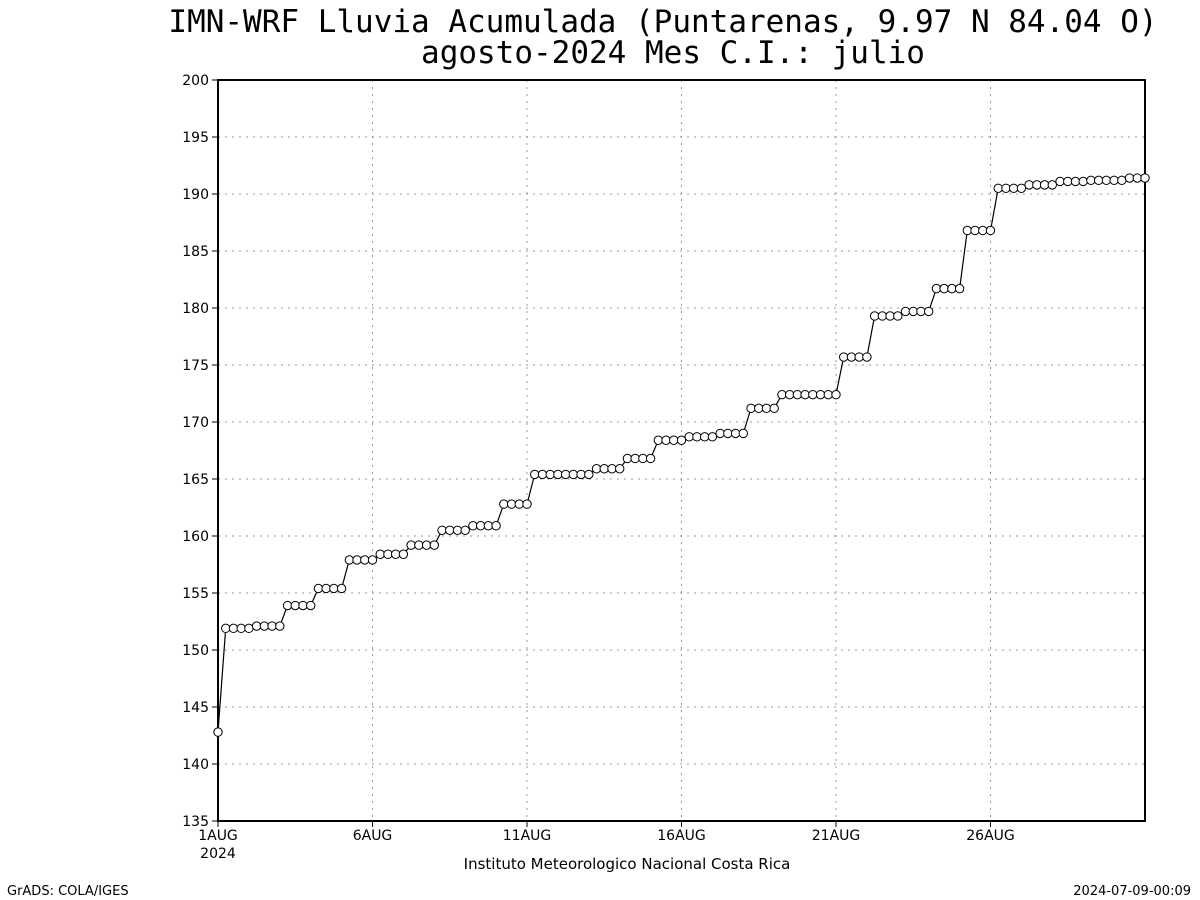  Describe the element at coordinates (373, 836) in the screenshot. I see `x-tick-label: 6AUG` at that location.